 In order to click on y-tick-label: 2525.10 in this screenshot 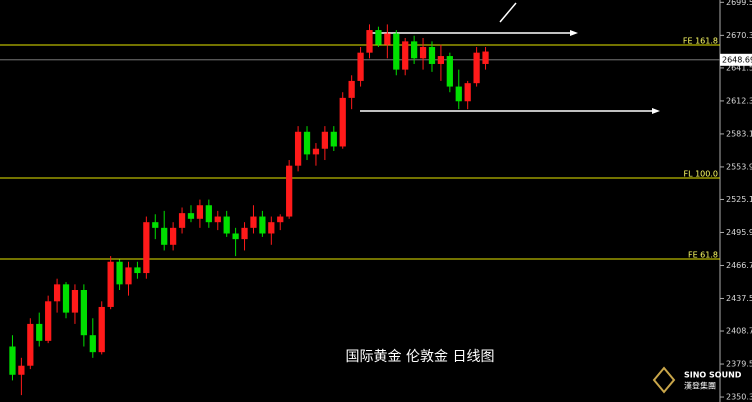, I will do `click(739, 199)`.